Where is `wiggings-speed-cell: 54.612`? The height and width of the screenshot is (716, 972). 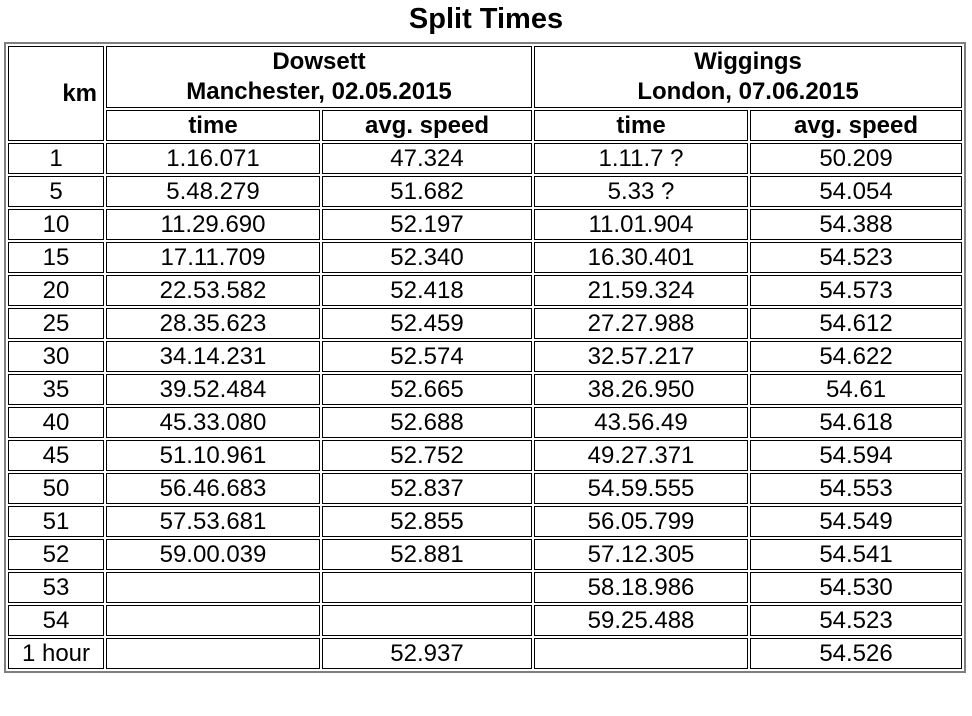
wiggings-speed-cell: 54.612 is located at coordinates (856, 323).